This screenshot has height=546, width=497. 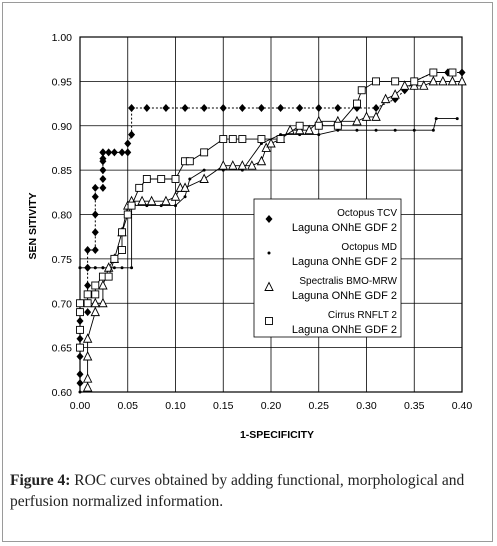 I want to click on x-tick-label: 0.05, so click(x=128, y=406).